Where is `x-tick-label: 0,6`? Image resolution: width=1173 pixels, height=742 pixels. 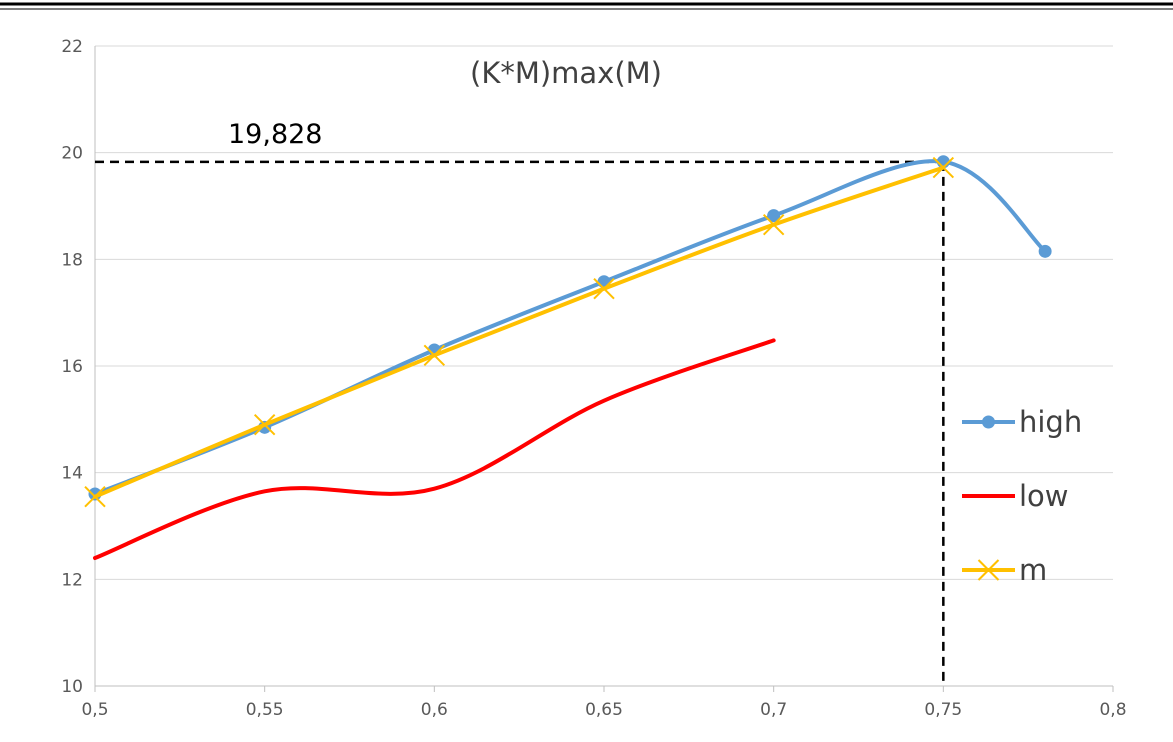
x-tick-label: 0,6 is located at coordinates (434, 710).